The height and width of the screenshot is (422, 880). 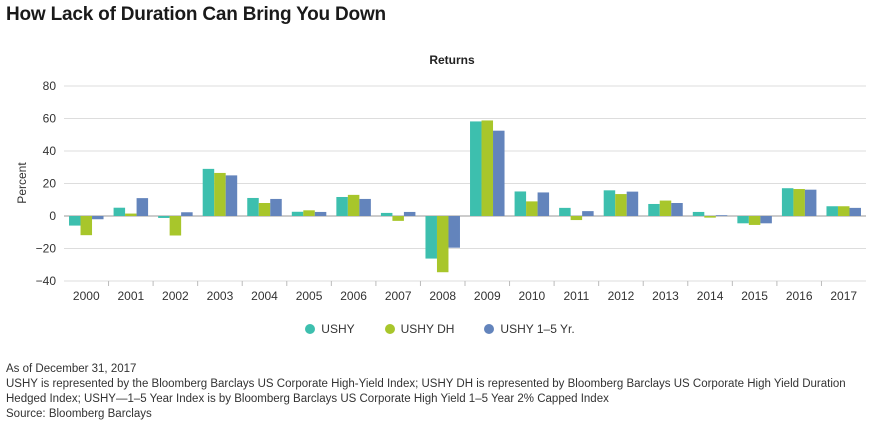 I want to click on legend-label-ushy-1-5: USHY 1–5 Yr., so click(x=537, y=329).